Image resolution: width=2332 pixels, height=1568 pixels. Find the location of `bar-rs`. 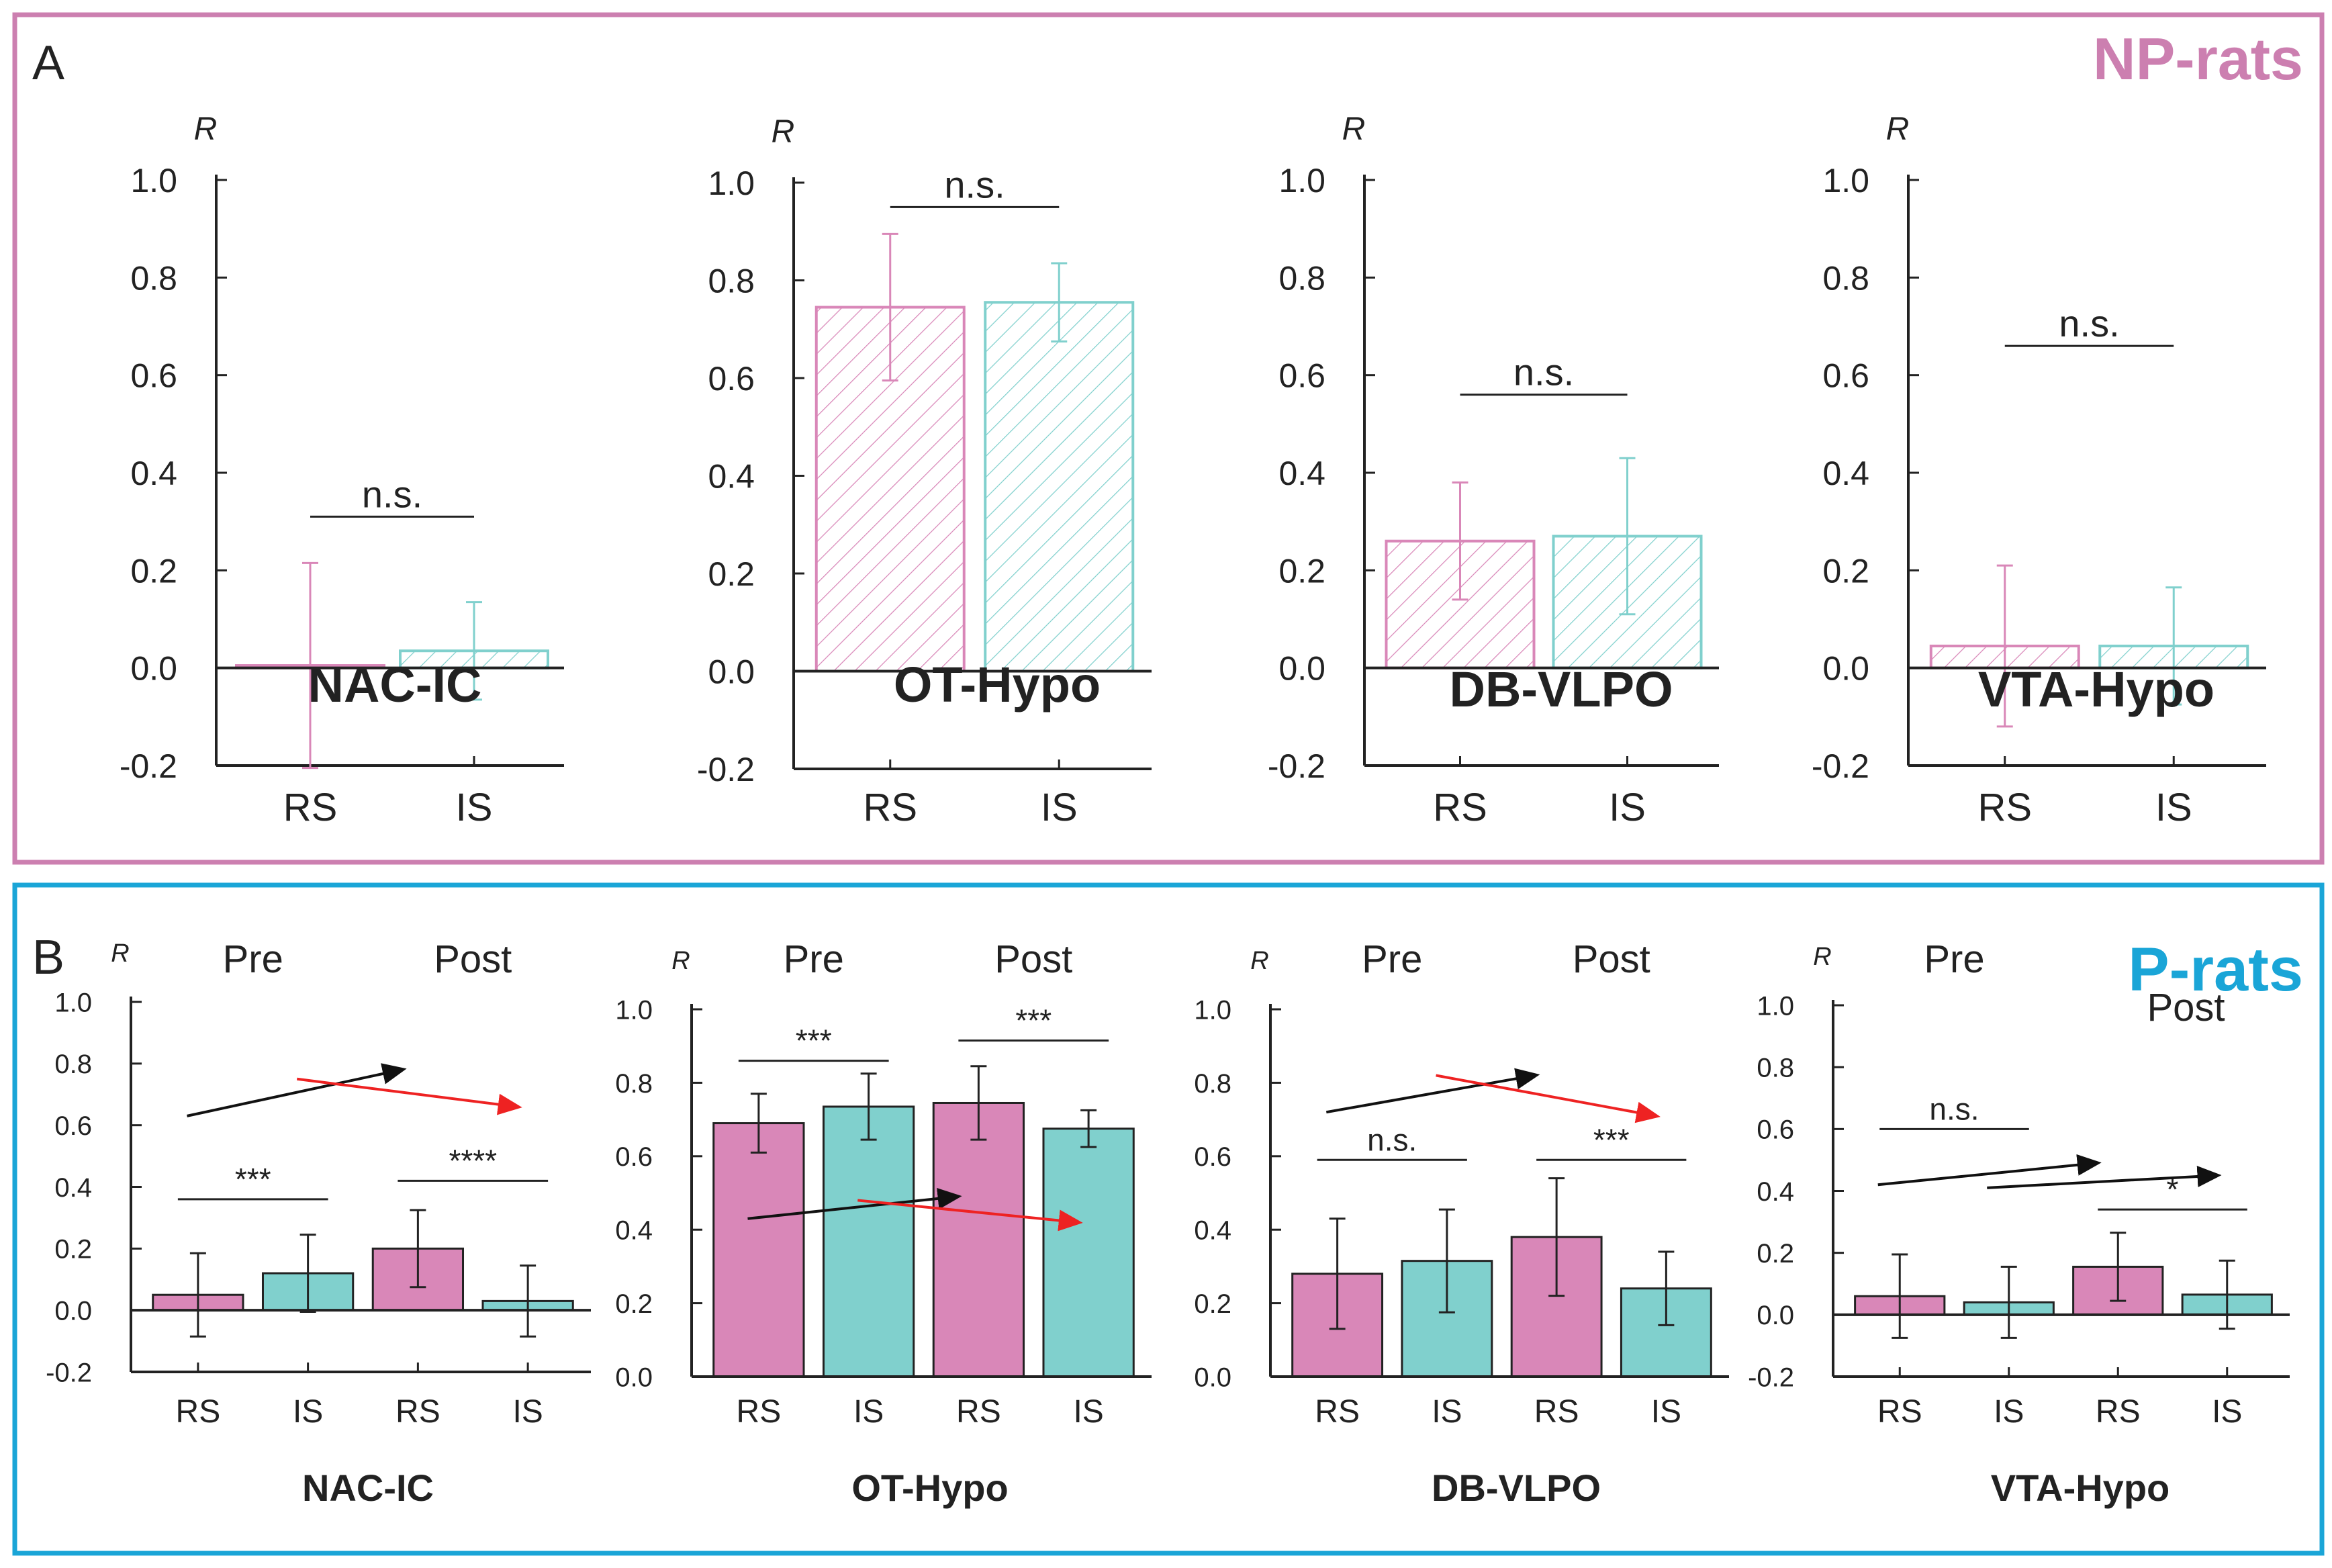

bar-rs is located at coordinates (978, 1239).